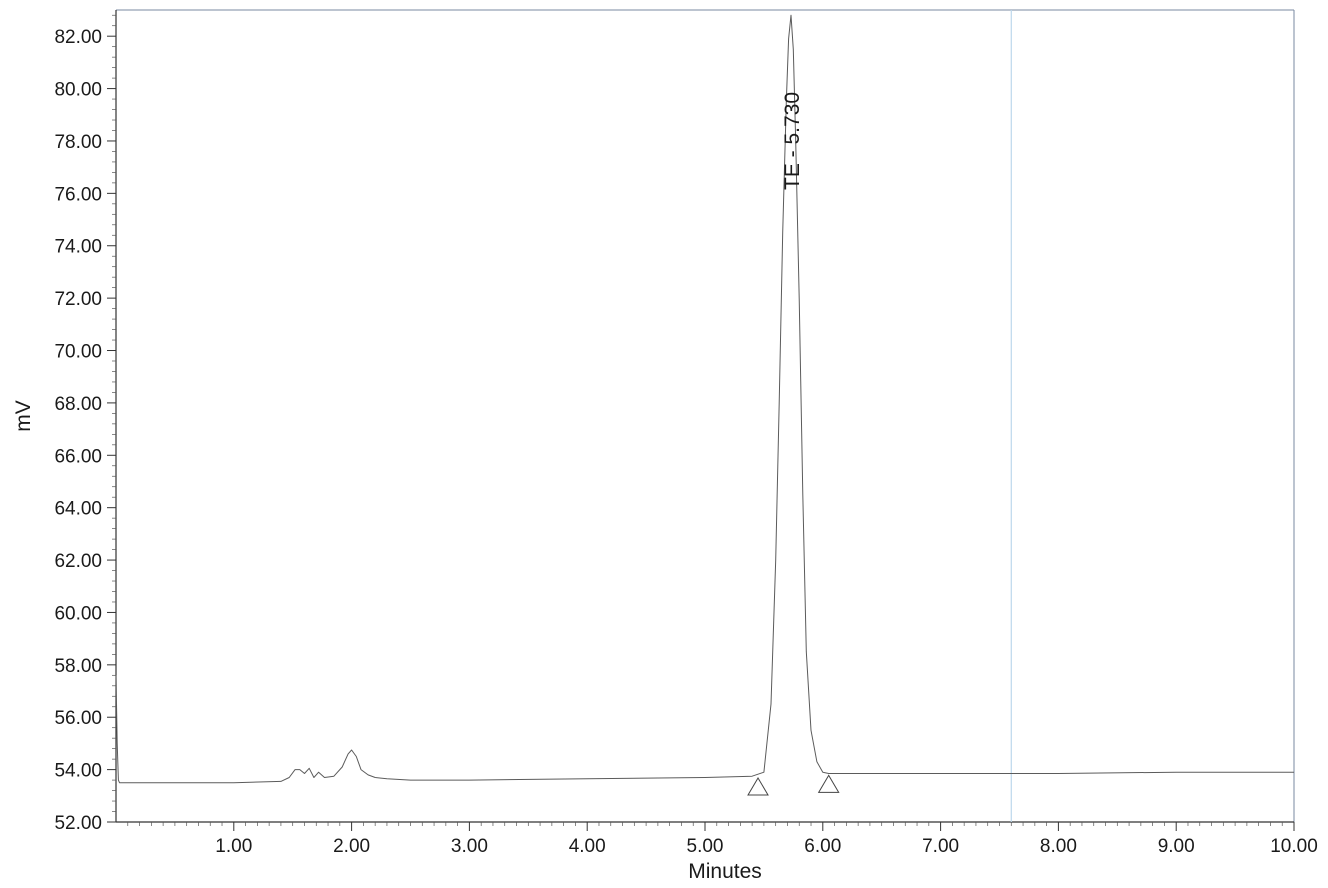 This screenshot has height=888, width=1328. What do you see at coordinates (822, 846) in the screenshot?
I see `x-tick-label: 6.00` at bounding box center [822, 846].